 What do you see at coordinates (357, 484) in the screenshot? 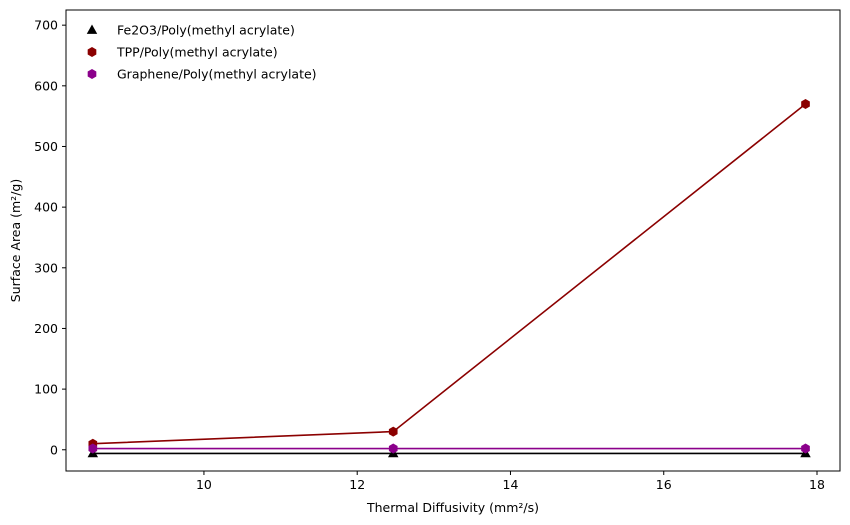
I see `x-tick-label: 12` at bounding box center [357, 484].